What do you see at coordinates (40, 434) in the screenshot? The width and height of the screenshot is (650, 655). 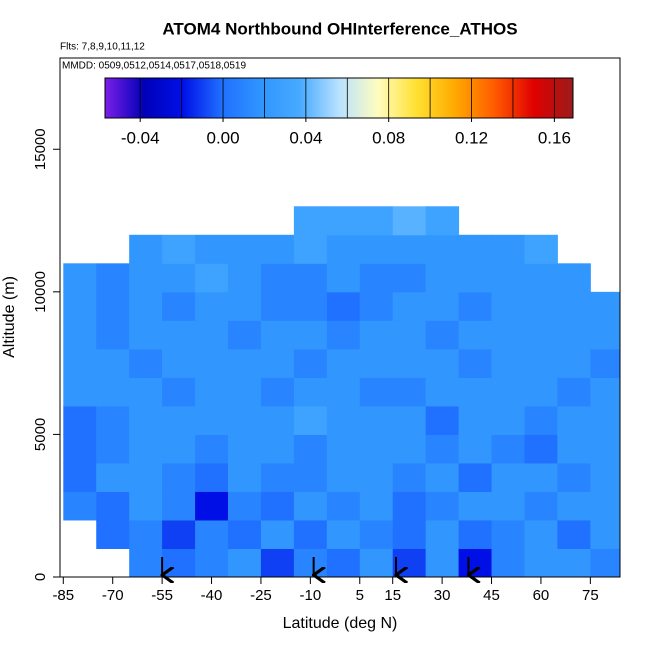 I see `y-tick-label: 5000` at bounding box center [40, 434].